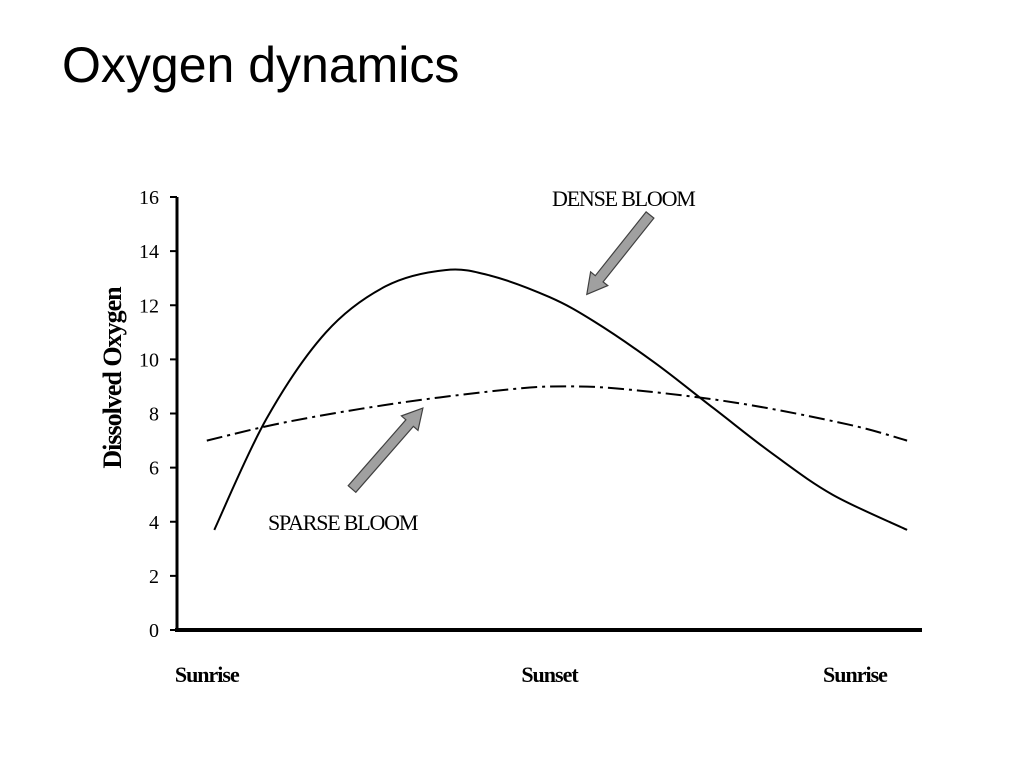 Image resolution: width=1024 pixels, height=768 pixels. Describe the element at coordinates (620, 253) in the screenshot. I see `dense-bloom-arrow-icon` at that location.